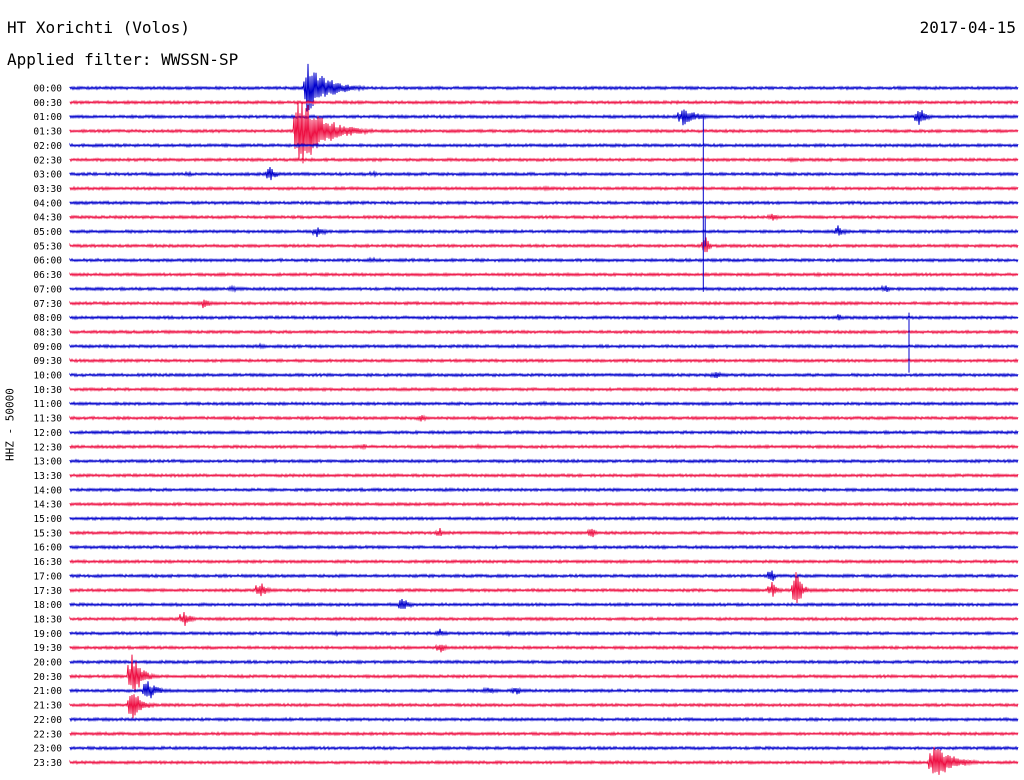  Describe the element at coordinates (47, 275) in the screenshot. I see `time-label: 06:30` at that location.